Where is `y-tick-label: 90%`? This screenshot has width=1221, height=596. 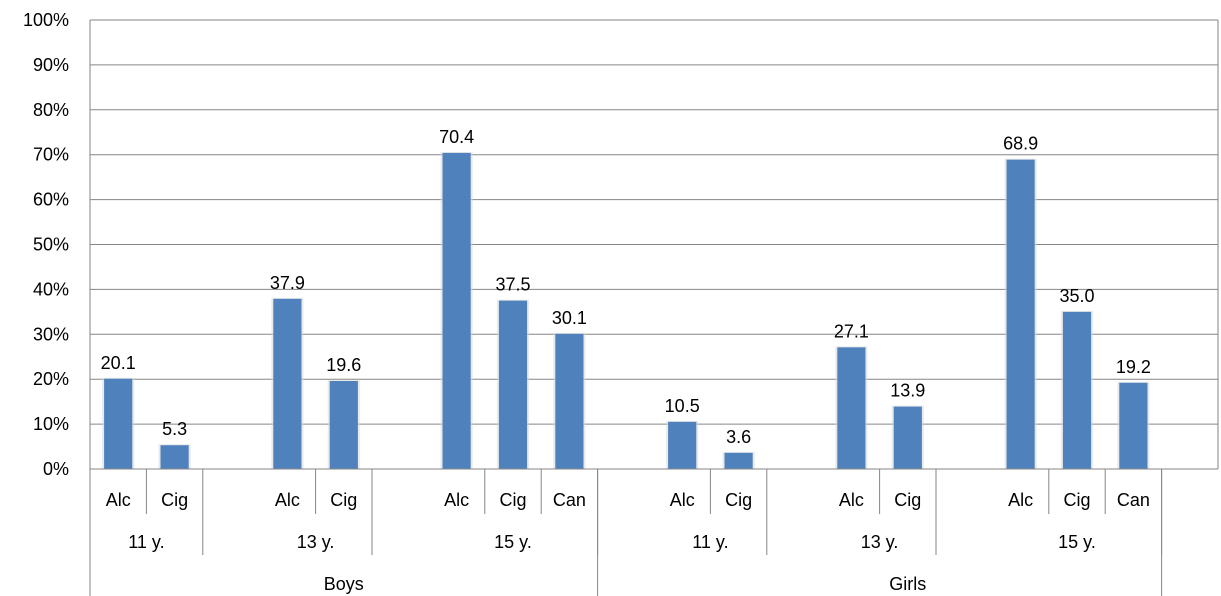
y-tick-label: 90% is located at coordinates (51, 65).